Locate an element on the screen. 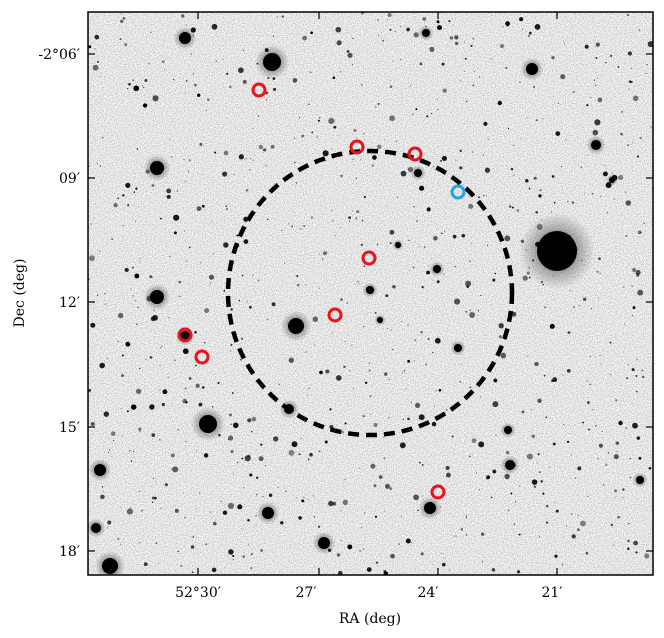 The image size is (664, 638). x-axis-title: RA (deg) is located at coordinates (370, 619).